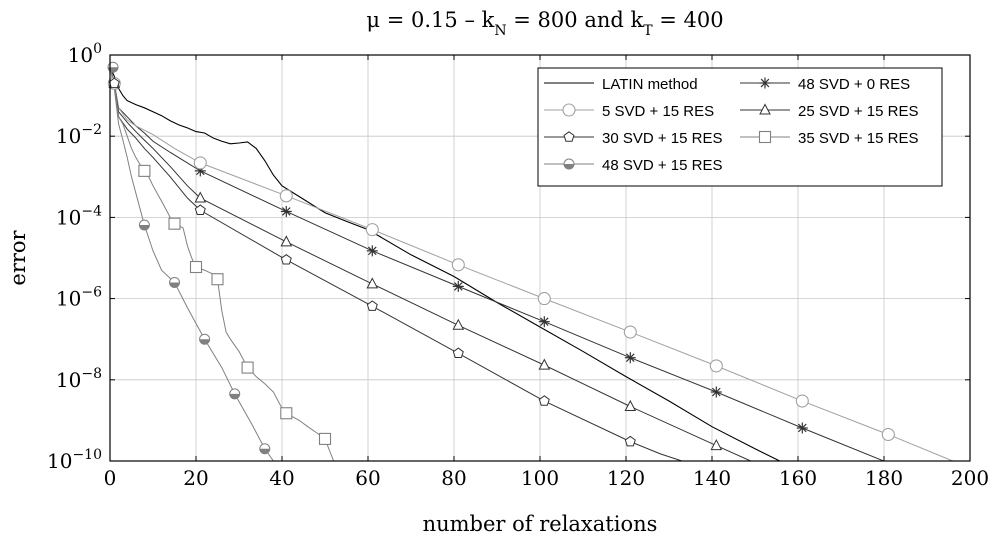 This screenshot has width=997, height=540. Describe the element at coordinates (367, 478) in the screenshot. I see `x-tick-label: 60` at that location.